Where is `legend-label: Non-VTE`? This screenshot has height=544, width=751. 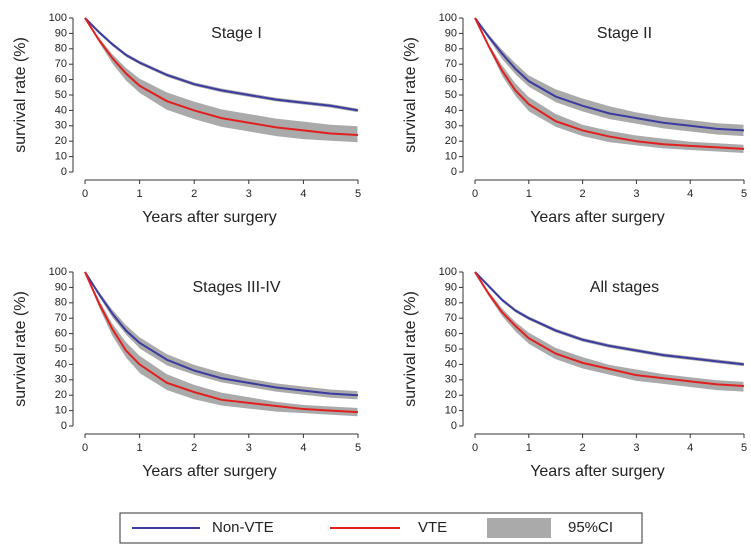
legend-label: Non-VTE is located at coordinates (243, 527).